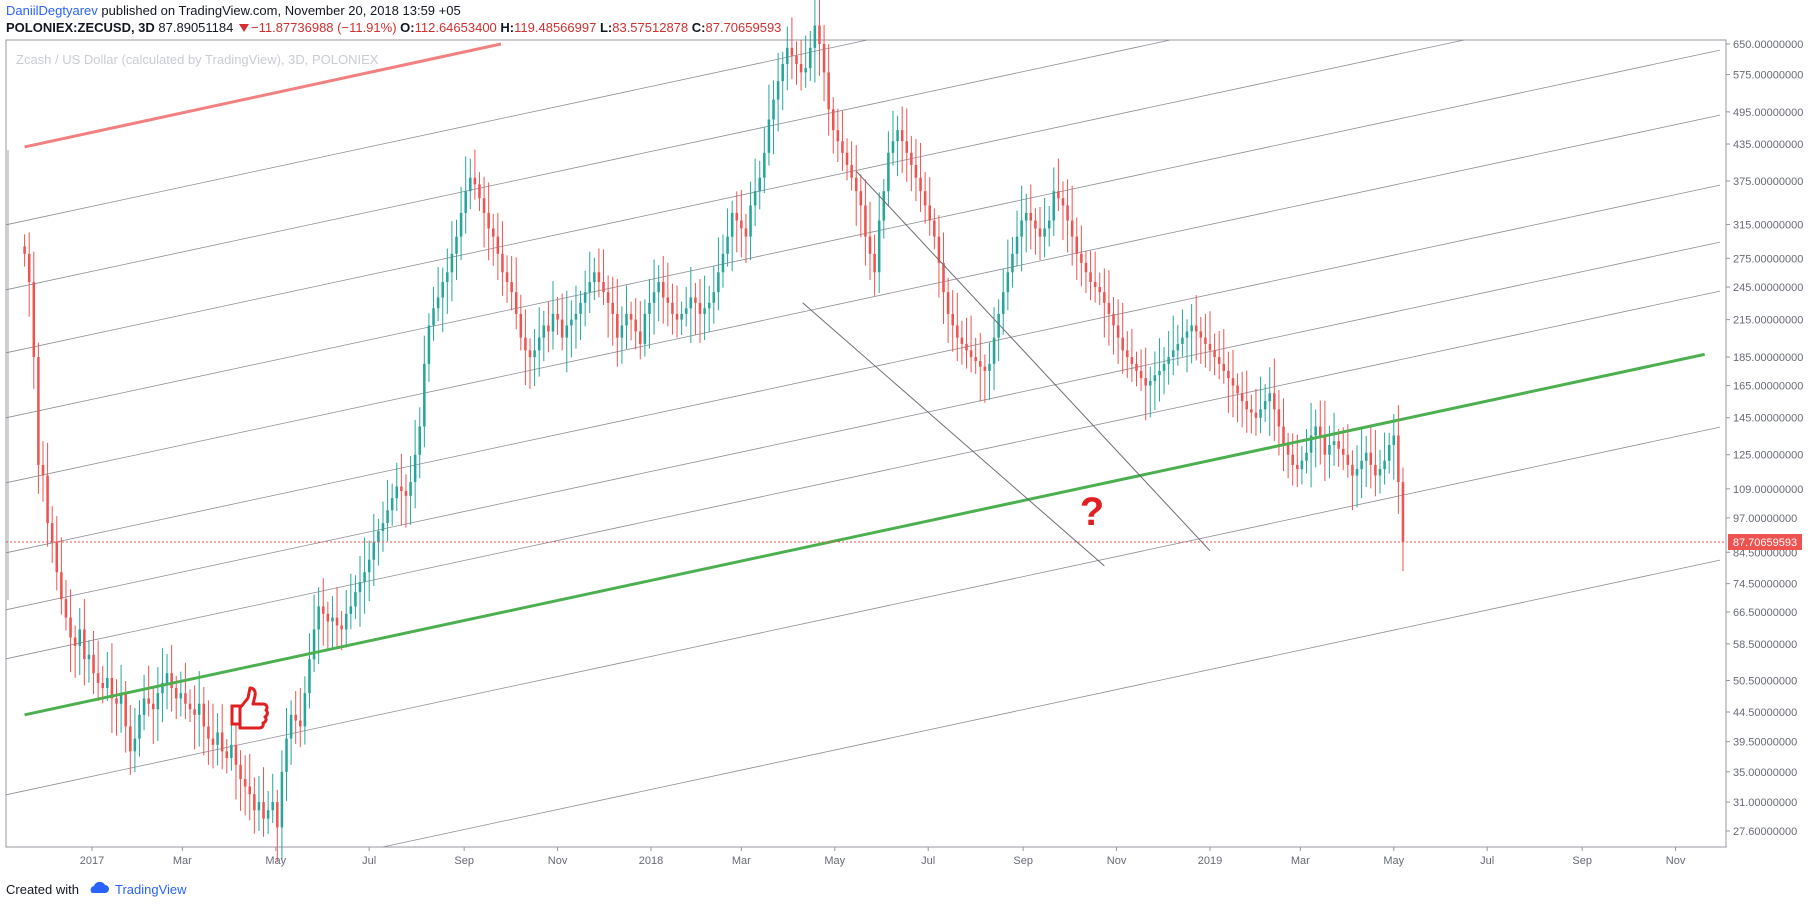  Describe the element at coordinates (1765, 645) in the screenshot. I see `price-tick-label: 58.50000000` at that location.